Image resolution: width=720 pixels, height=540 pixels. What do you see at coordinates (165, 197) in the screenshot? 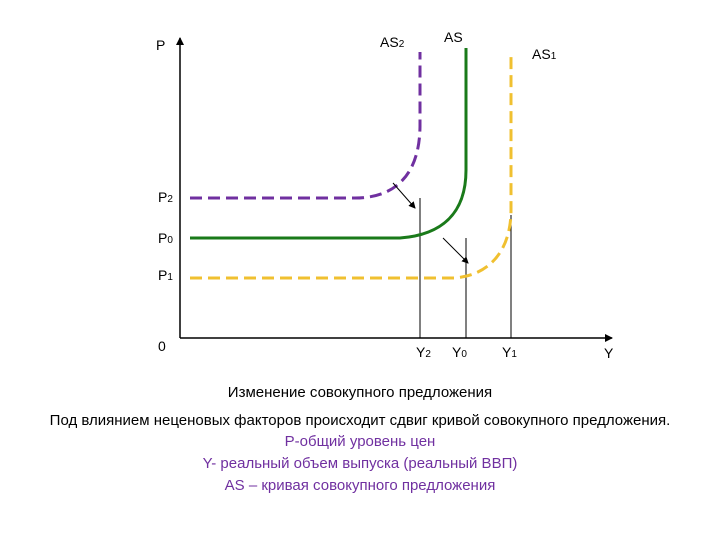
I see `p2-label: P2` at bounding box center [165, 197].